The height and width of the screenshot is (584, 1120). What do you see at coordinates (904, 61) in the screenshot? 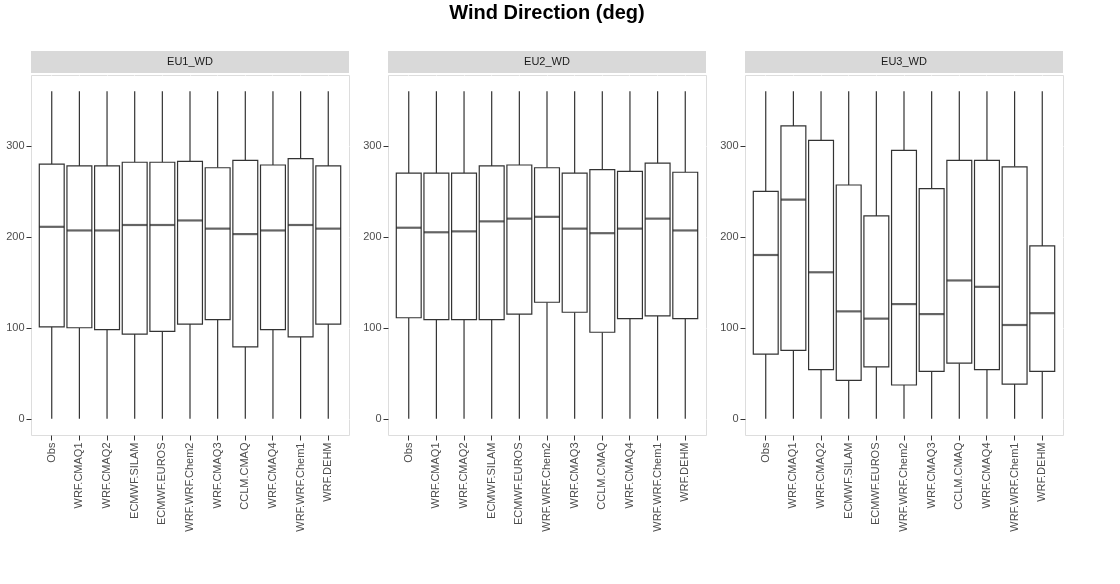
I see `chart-subtitle: EU3_WD` at bounding box center [904, 61].